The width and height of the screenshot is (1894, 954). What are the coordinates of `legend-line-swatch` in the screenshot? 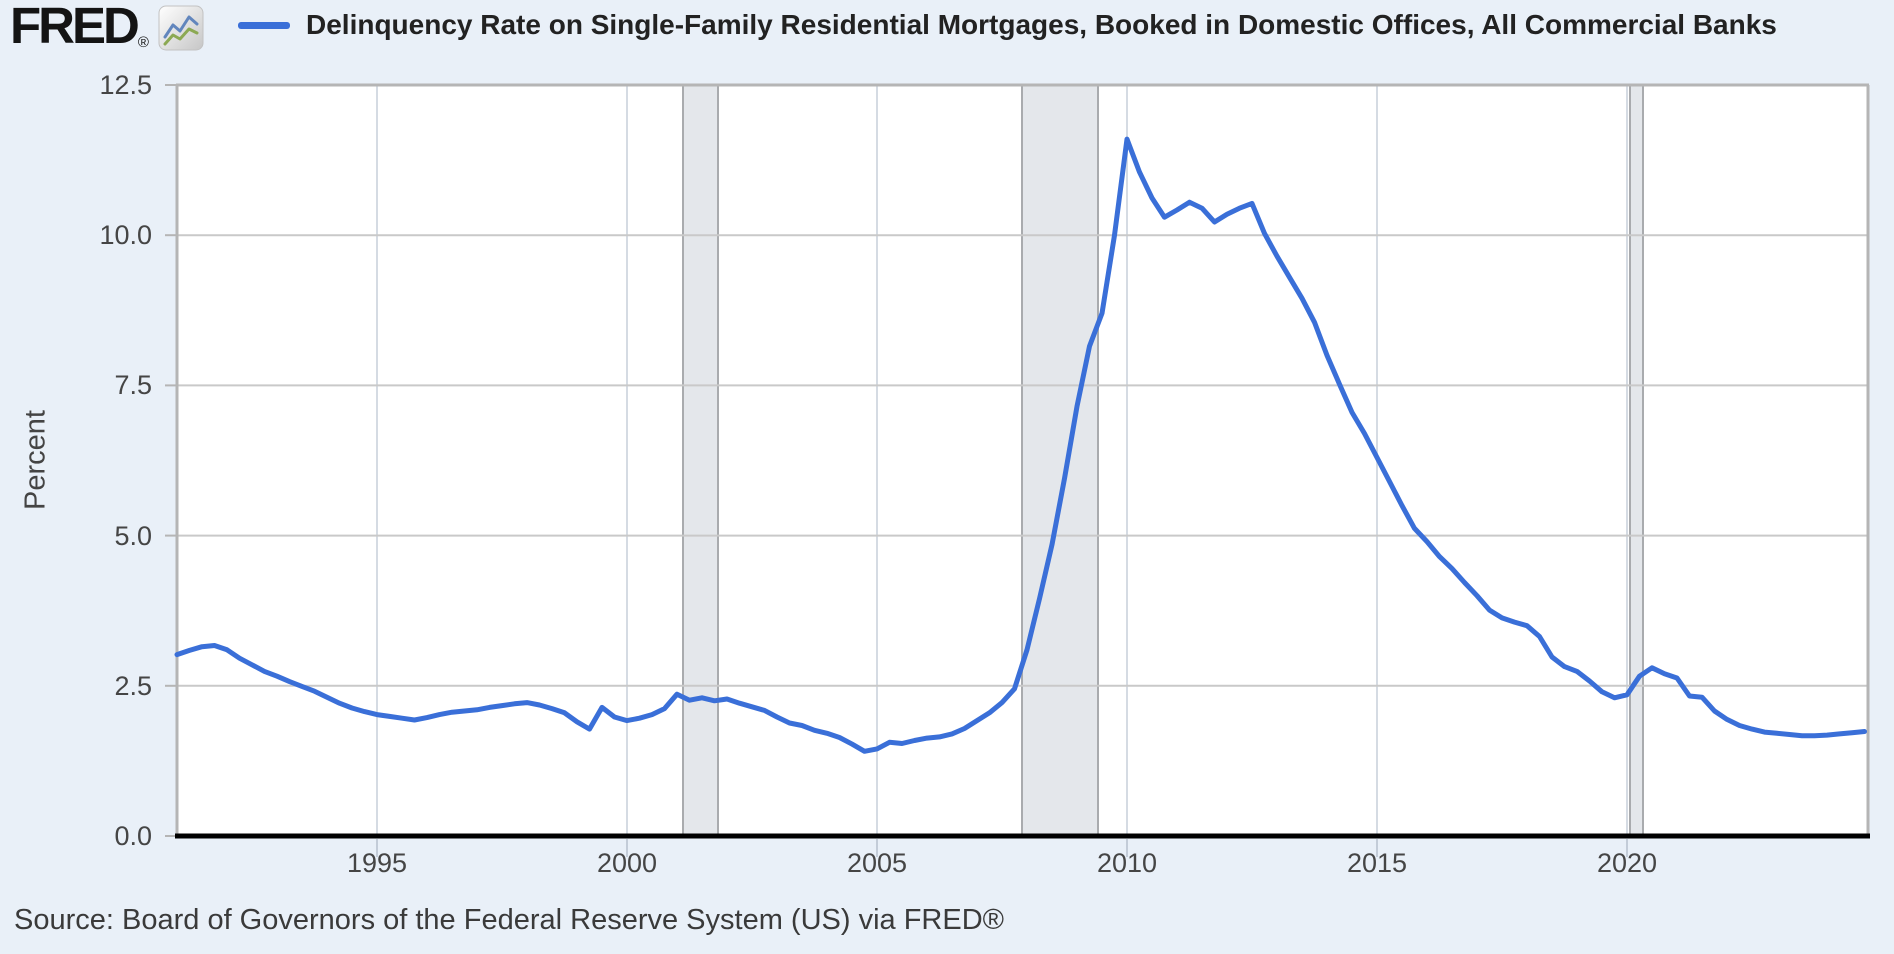 It's located at (264, 25).